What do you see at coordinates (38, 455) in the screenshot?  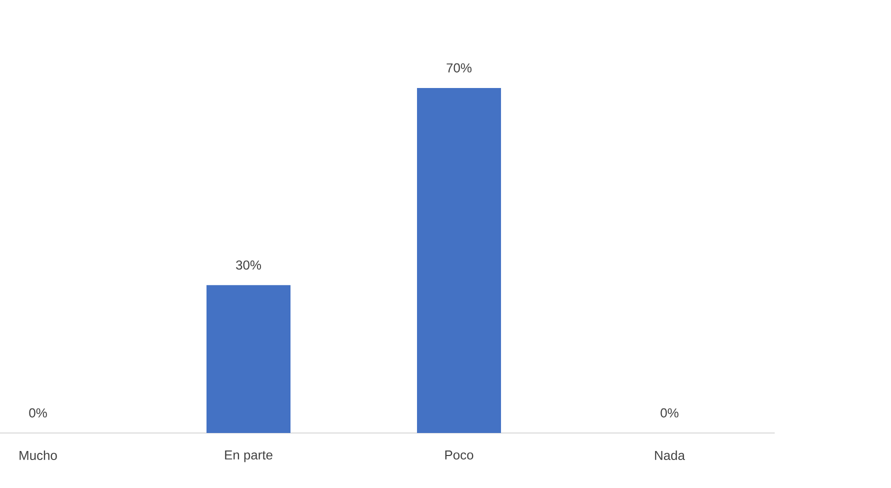 I see `x-tick-label: Mucho` at bounding box center [38, 455].